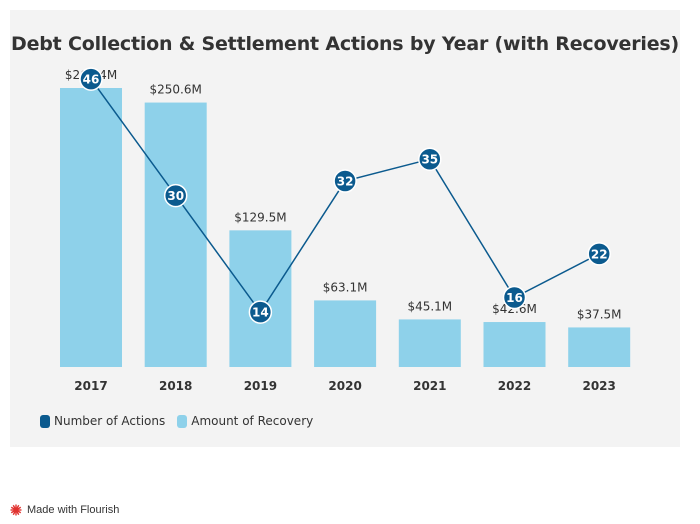 Image resolution: width=700 pixels, height=524 pixels. Describe the element at coordinates (91, 227) in the screenshot. I see `bar-2017` at that location.